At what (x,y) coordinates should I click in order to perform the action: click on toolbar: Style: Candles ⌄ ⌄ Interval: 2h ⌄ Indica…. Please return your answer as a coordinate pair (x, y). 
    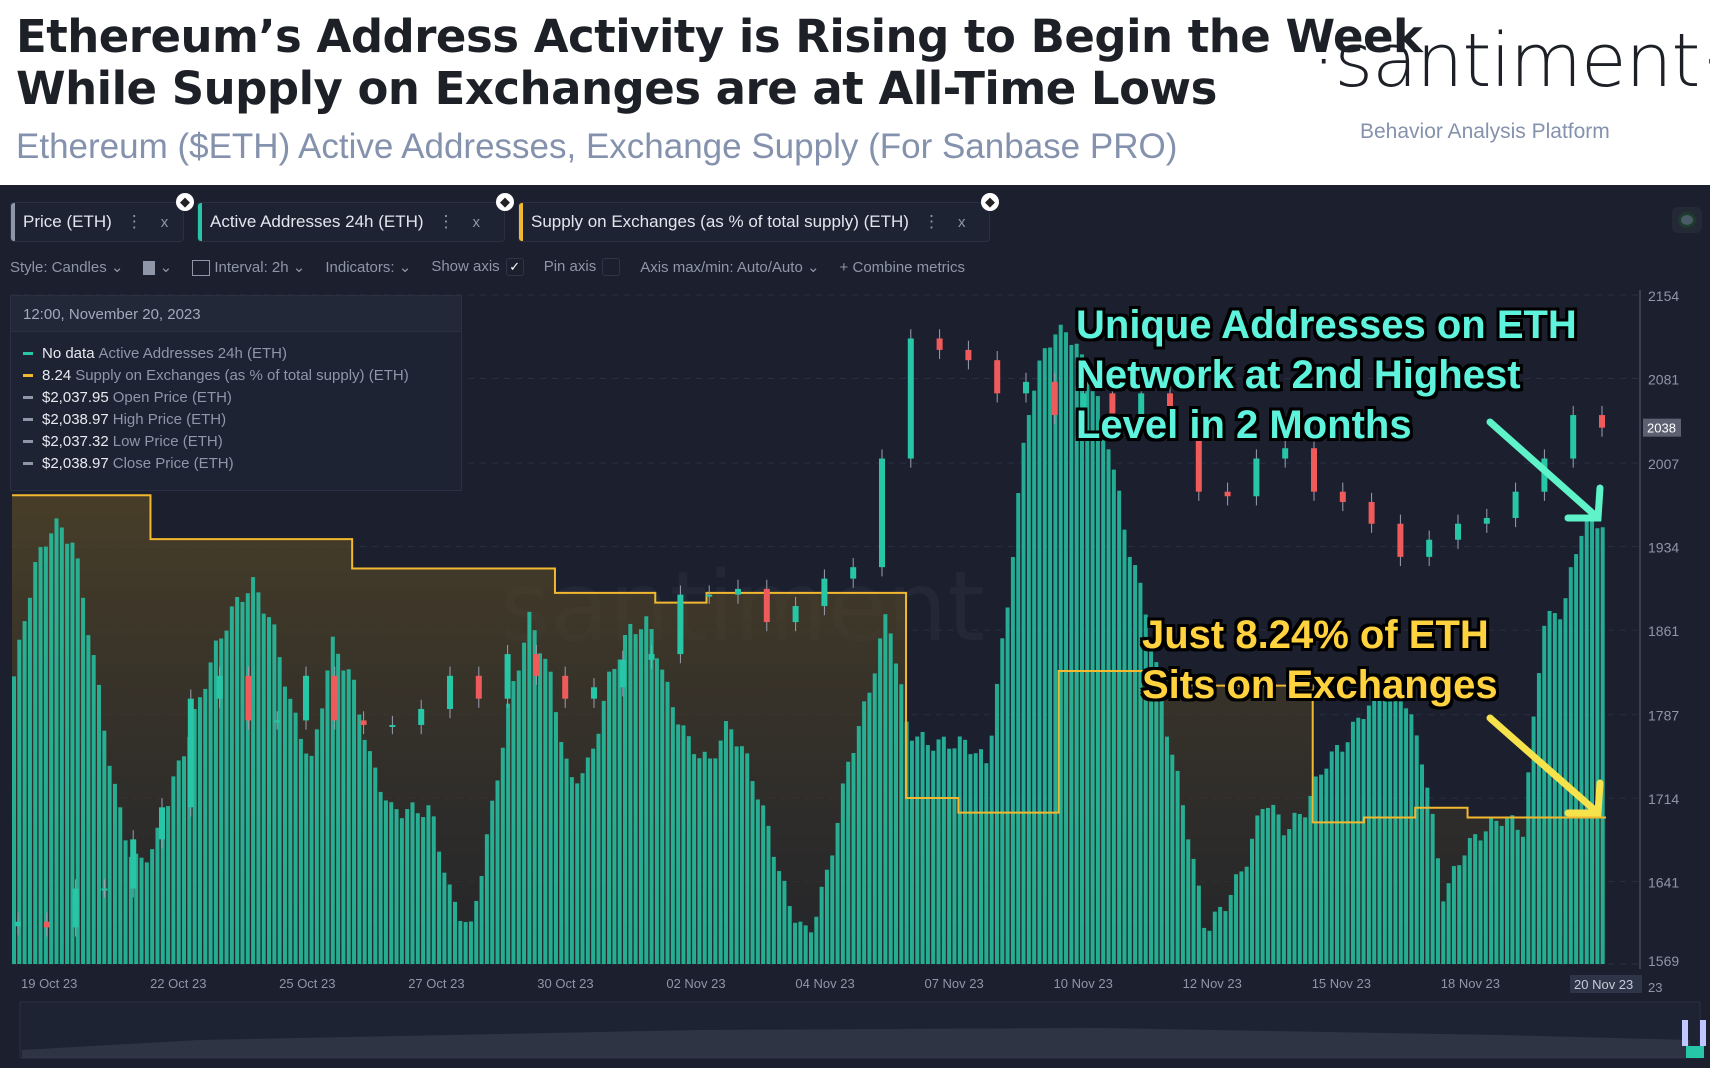
    Looking at the image, I should click on (488, 267).